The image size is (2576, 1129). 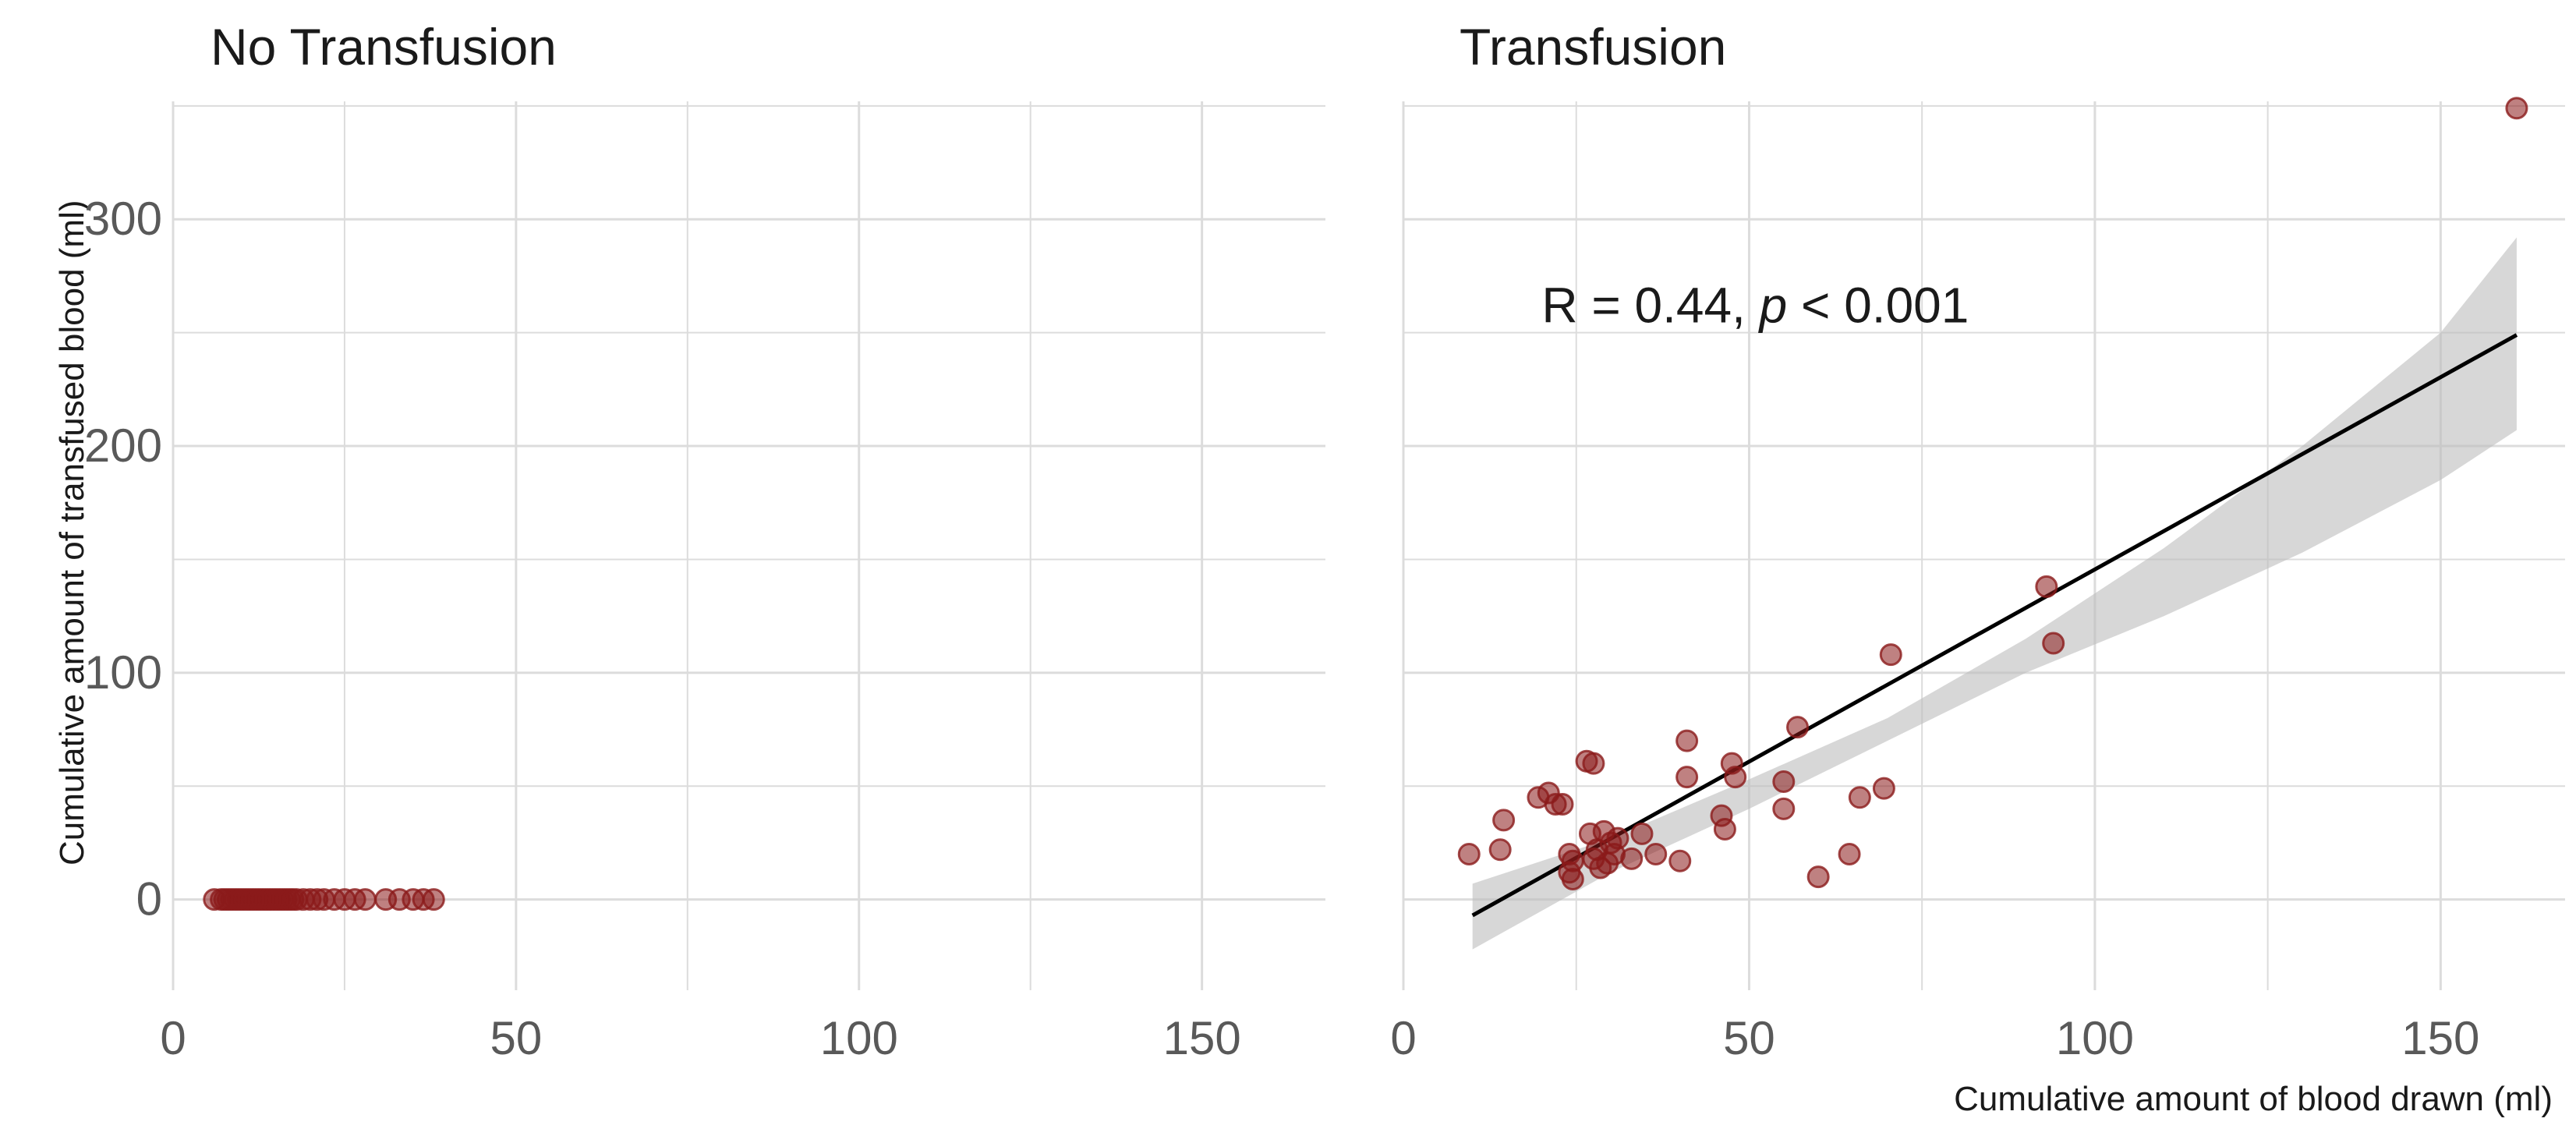 I want to click on x-axis-label: Cumulative amount of blood drawn (ml), so click(x=2253, y=1099).